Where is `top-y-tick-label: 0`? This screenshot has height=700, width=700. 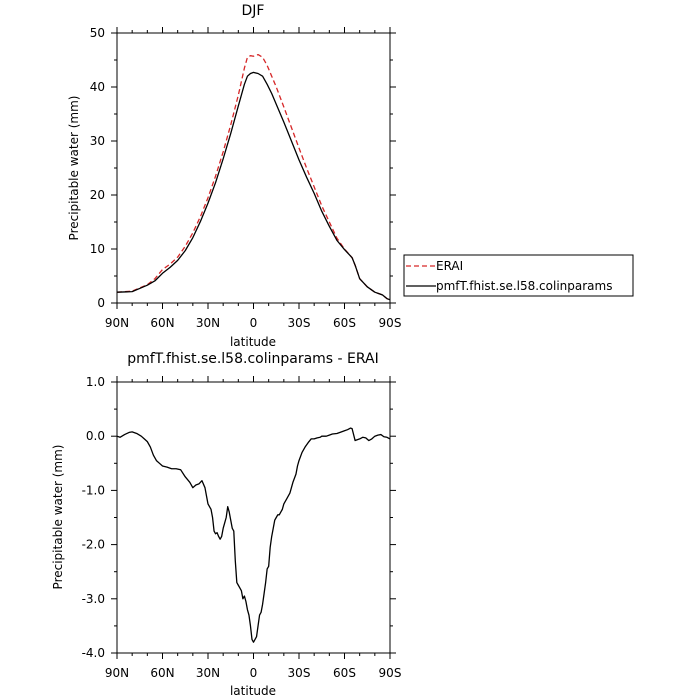
top-y-tick-label: 0 is located at coordinates (101, 303).